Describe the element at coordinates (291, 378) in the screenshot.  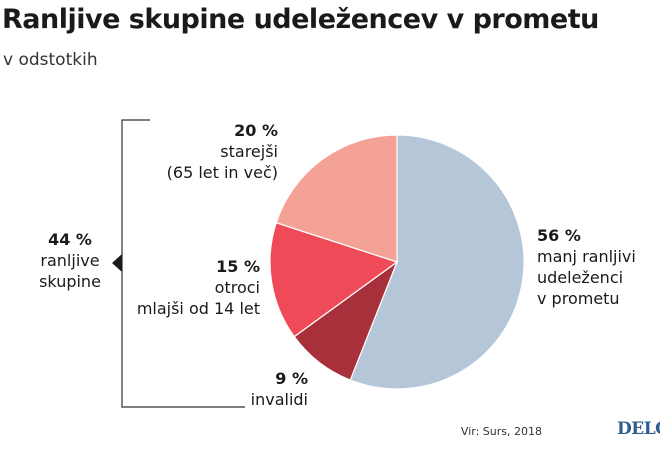
I see `value-label-invalidi: 9 %` at that location.